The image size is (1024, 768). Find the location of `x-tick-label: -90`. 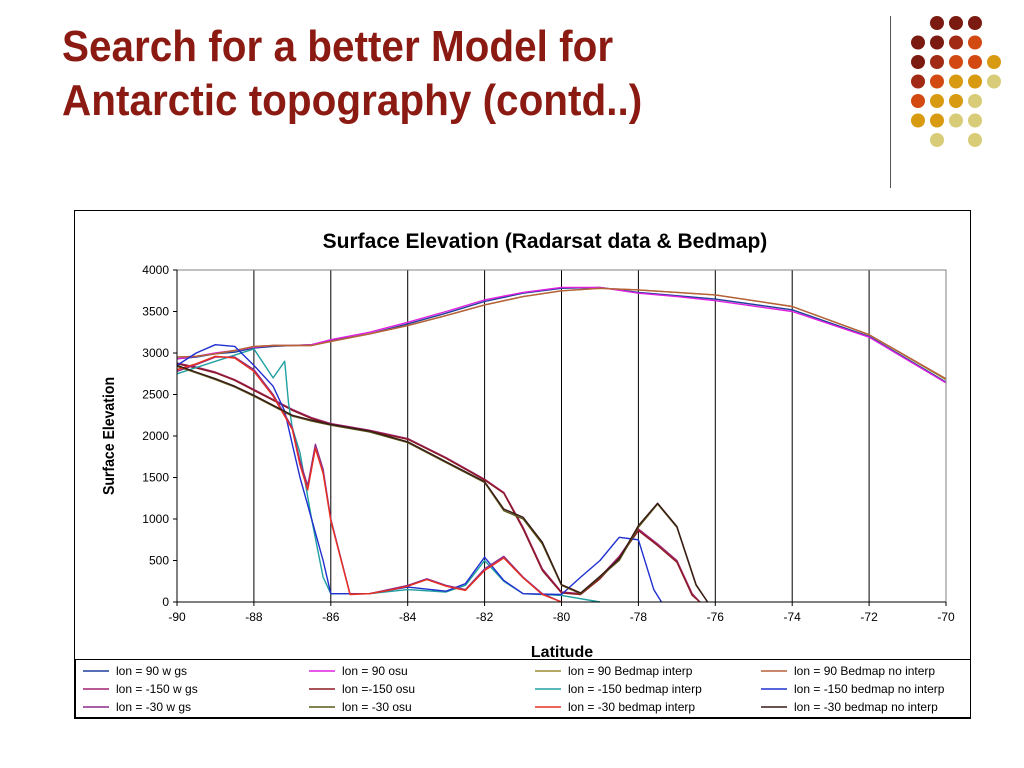

x-tick-label: -90 is located at coordinates (177, 617).